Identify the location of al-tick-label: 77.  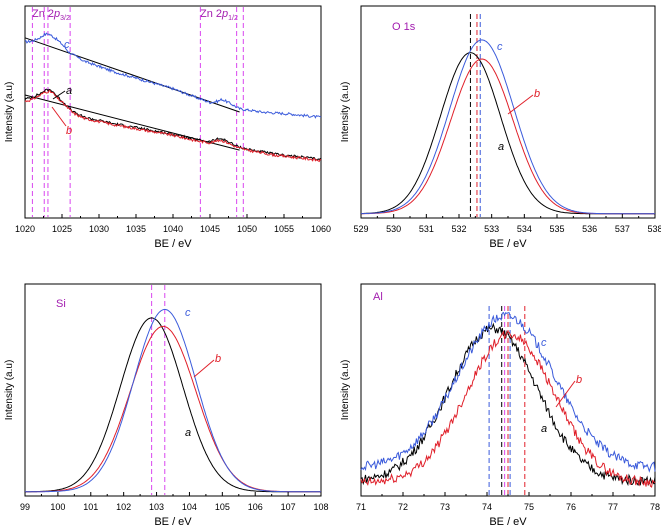
(613, 507).